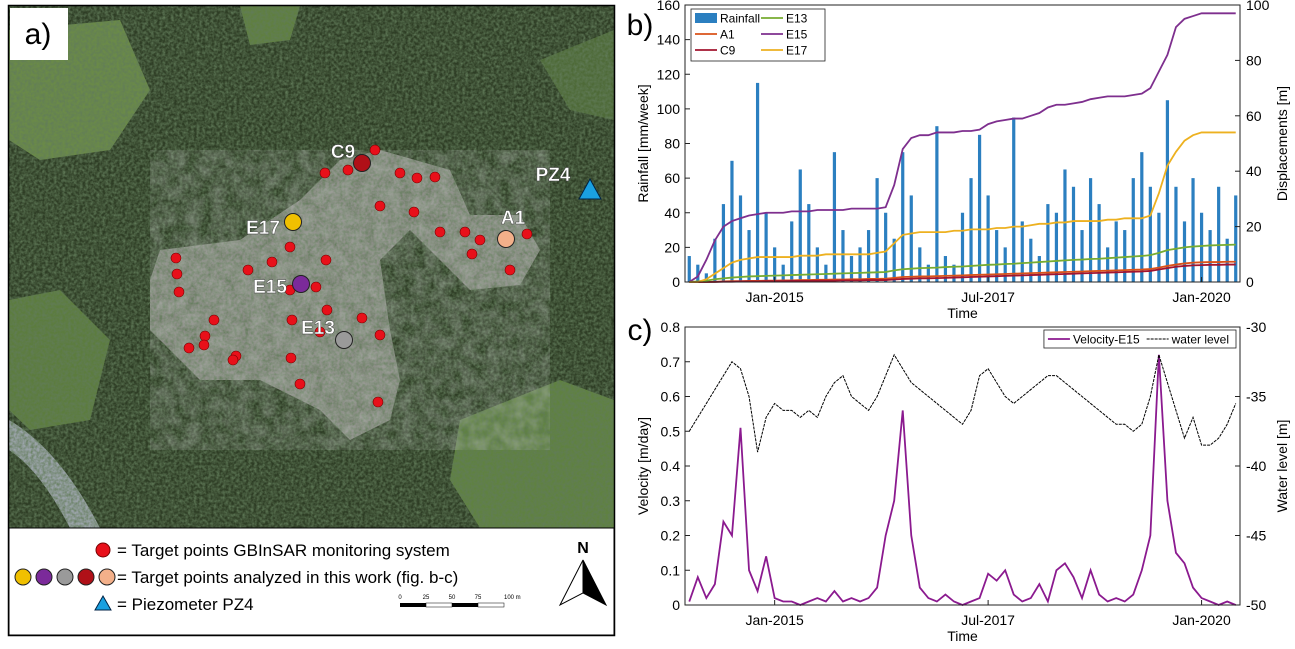 Image resolution: width=1295 pixels, height=649 pixels. What do you see at coordinates (1254, 60) in the screenshot?
I see `y2-tick-label: 80` at bounding box center [1254, 60].